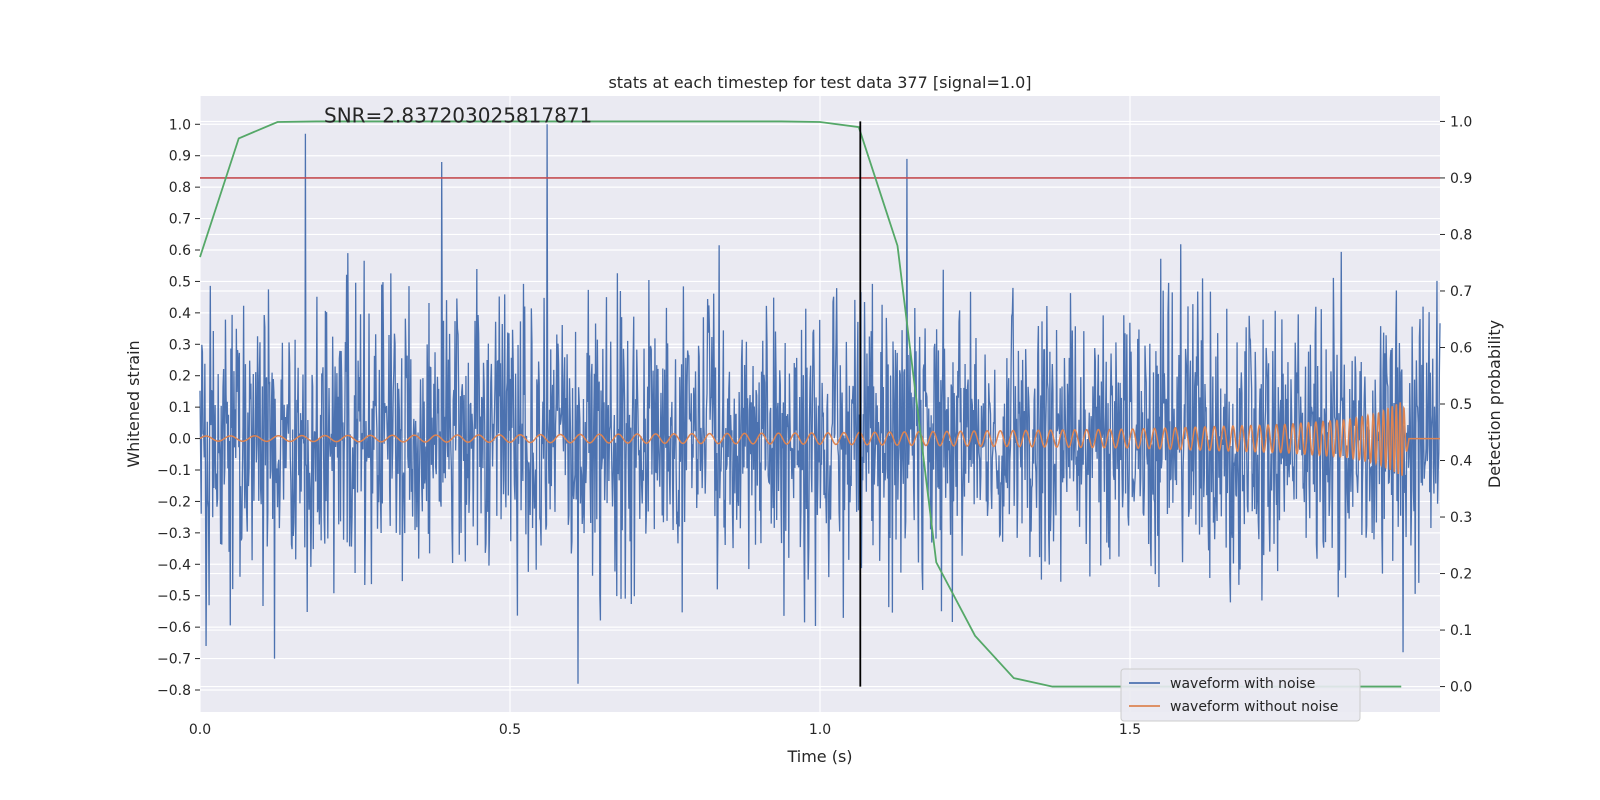 This screenshot has height=800, width=1600. I want to click on left-tick-label: −0.3, so click(174, 534).